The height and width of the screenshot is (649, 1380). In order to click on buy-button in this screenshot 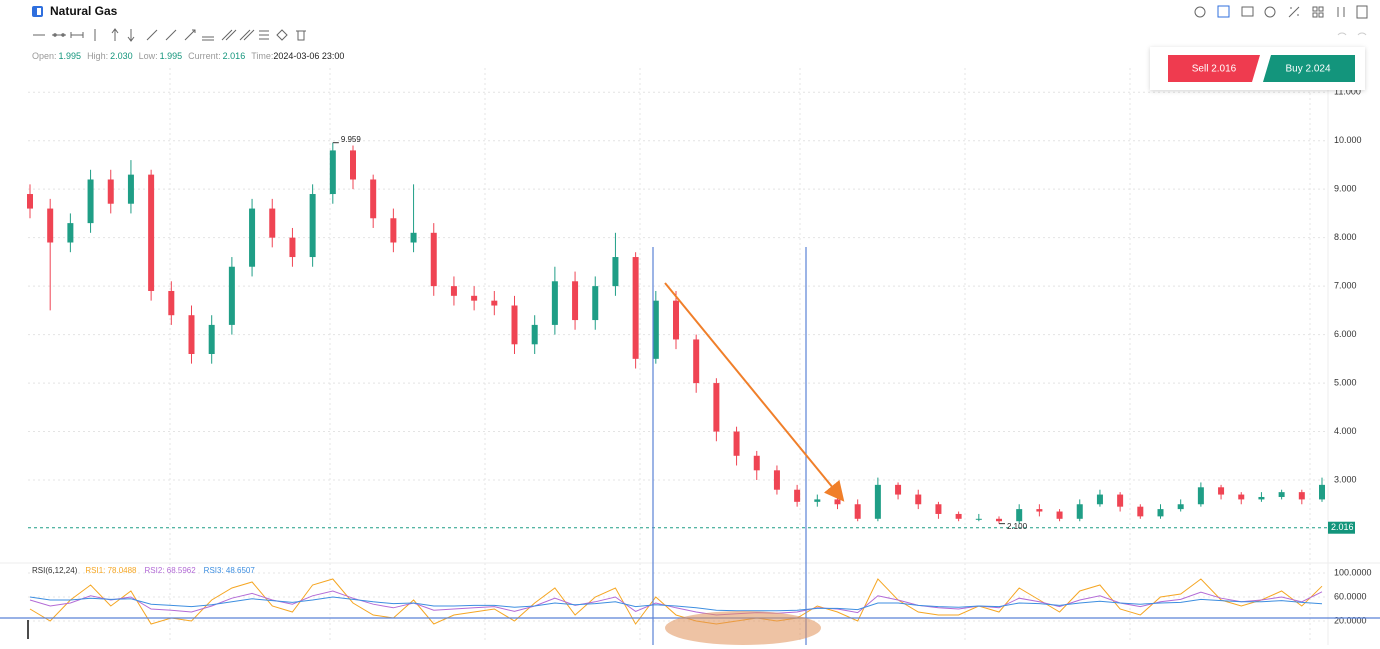, I will do `click(1309, 68)`.